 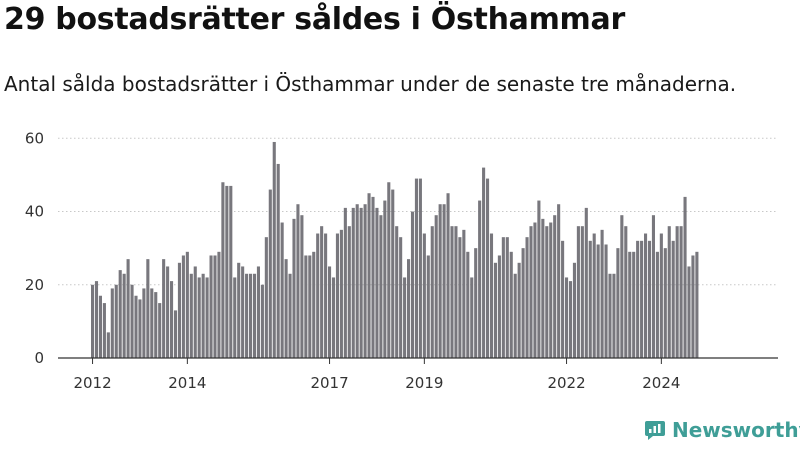 What do you see at coordinates (655, 430) in the screenshot?
I see `newsworthy-logo-icon` at bounding box center [655, 430].